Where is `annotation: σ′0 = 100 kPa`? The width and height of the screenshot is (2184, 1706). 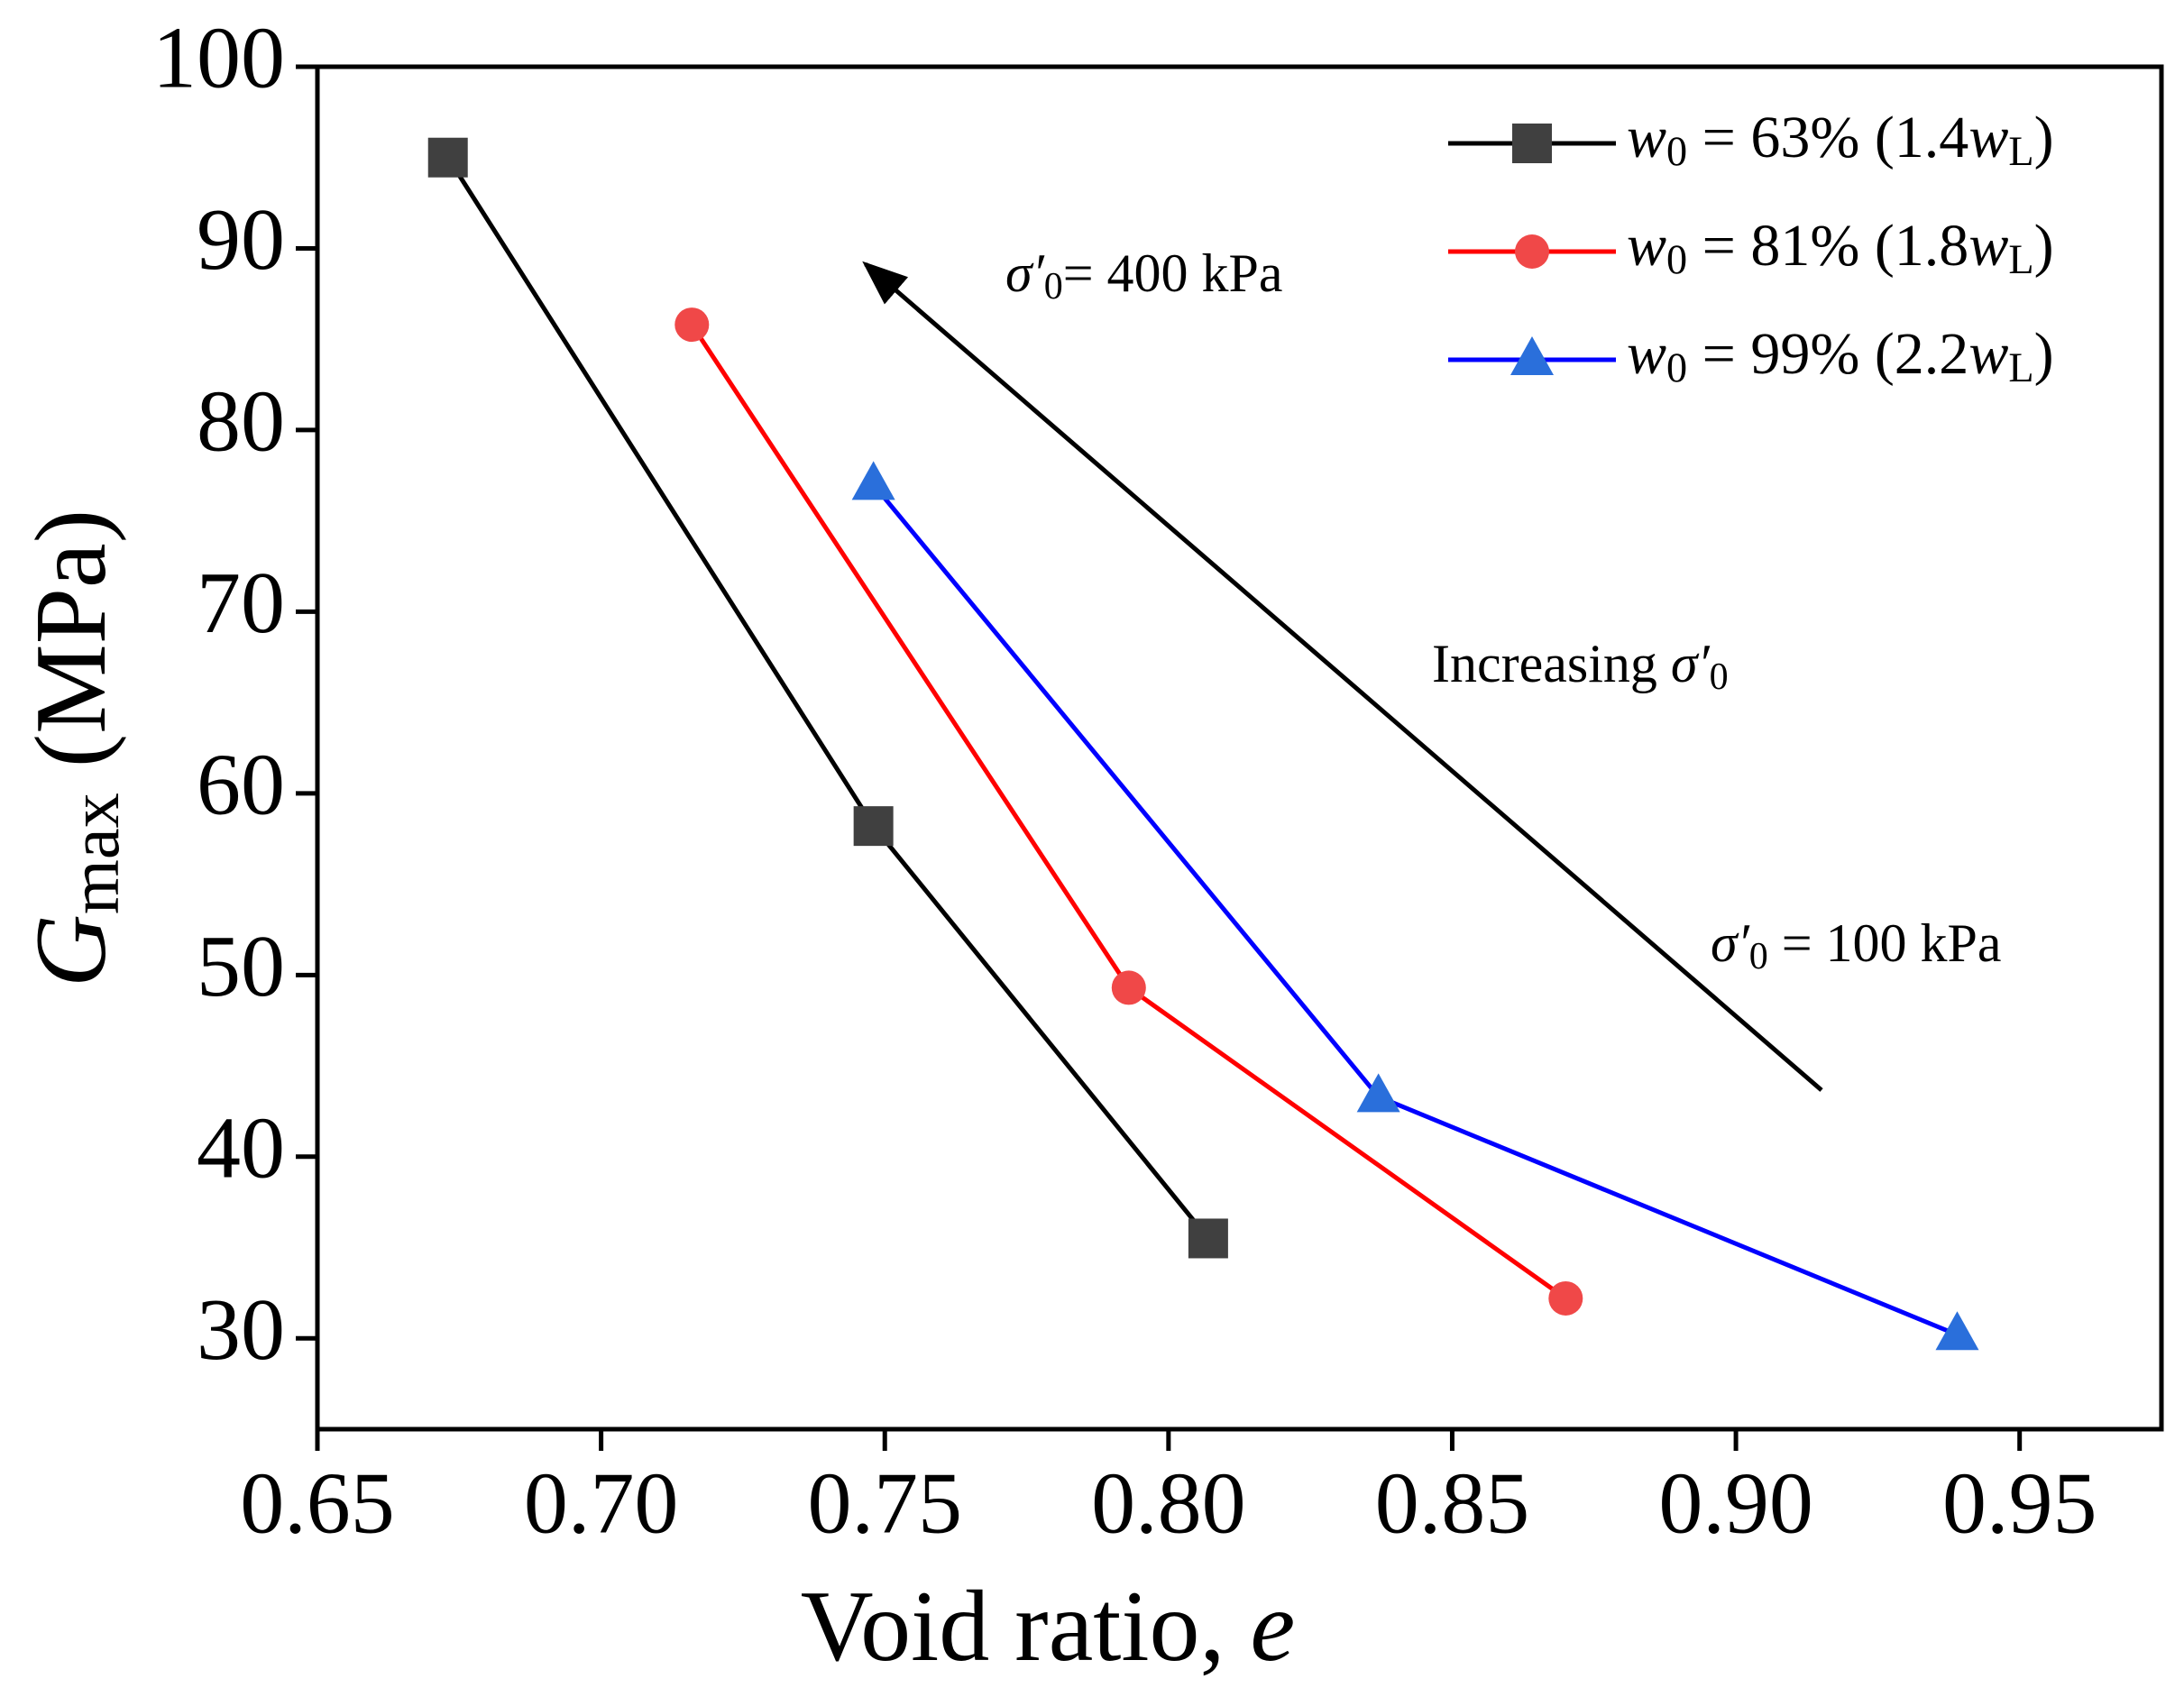 annotation: σ′0 = 100 kPa is located at coordinates (1856, 945).